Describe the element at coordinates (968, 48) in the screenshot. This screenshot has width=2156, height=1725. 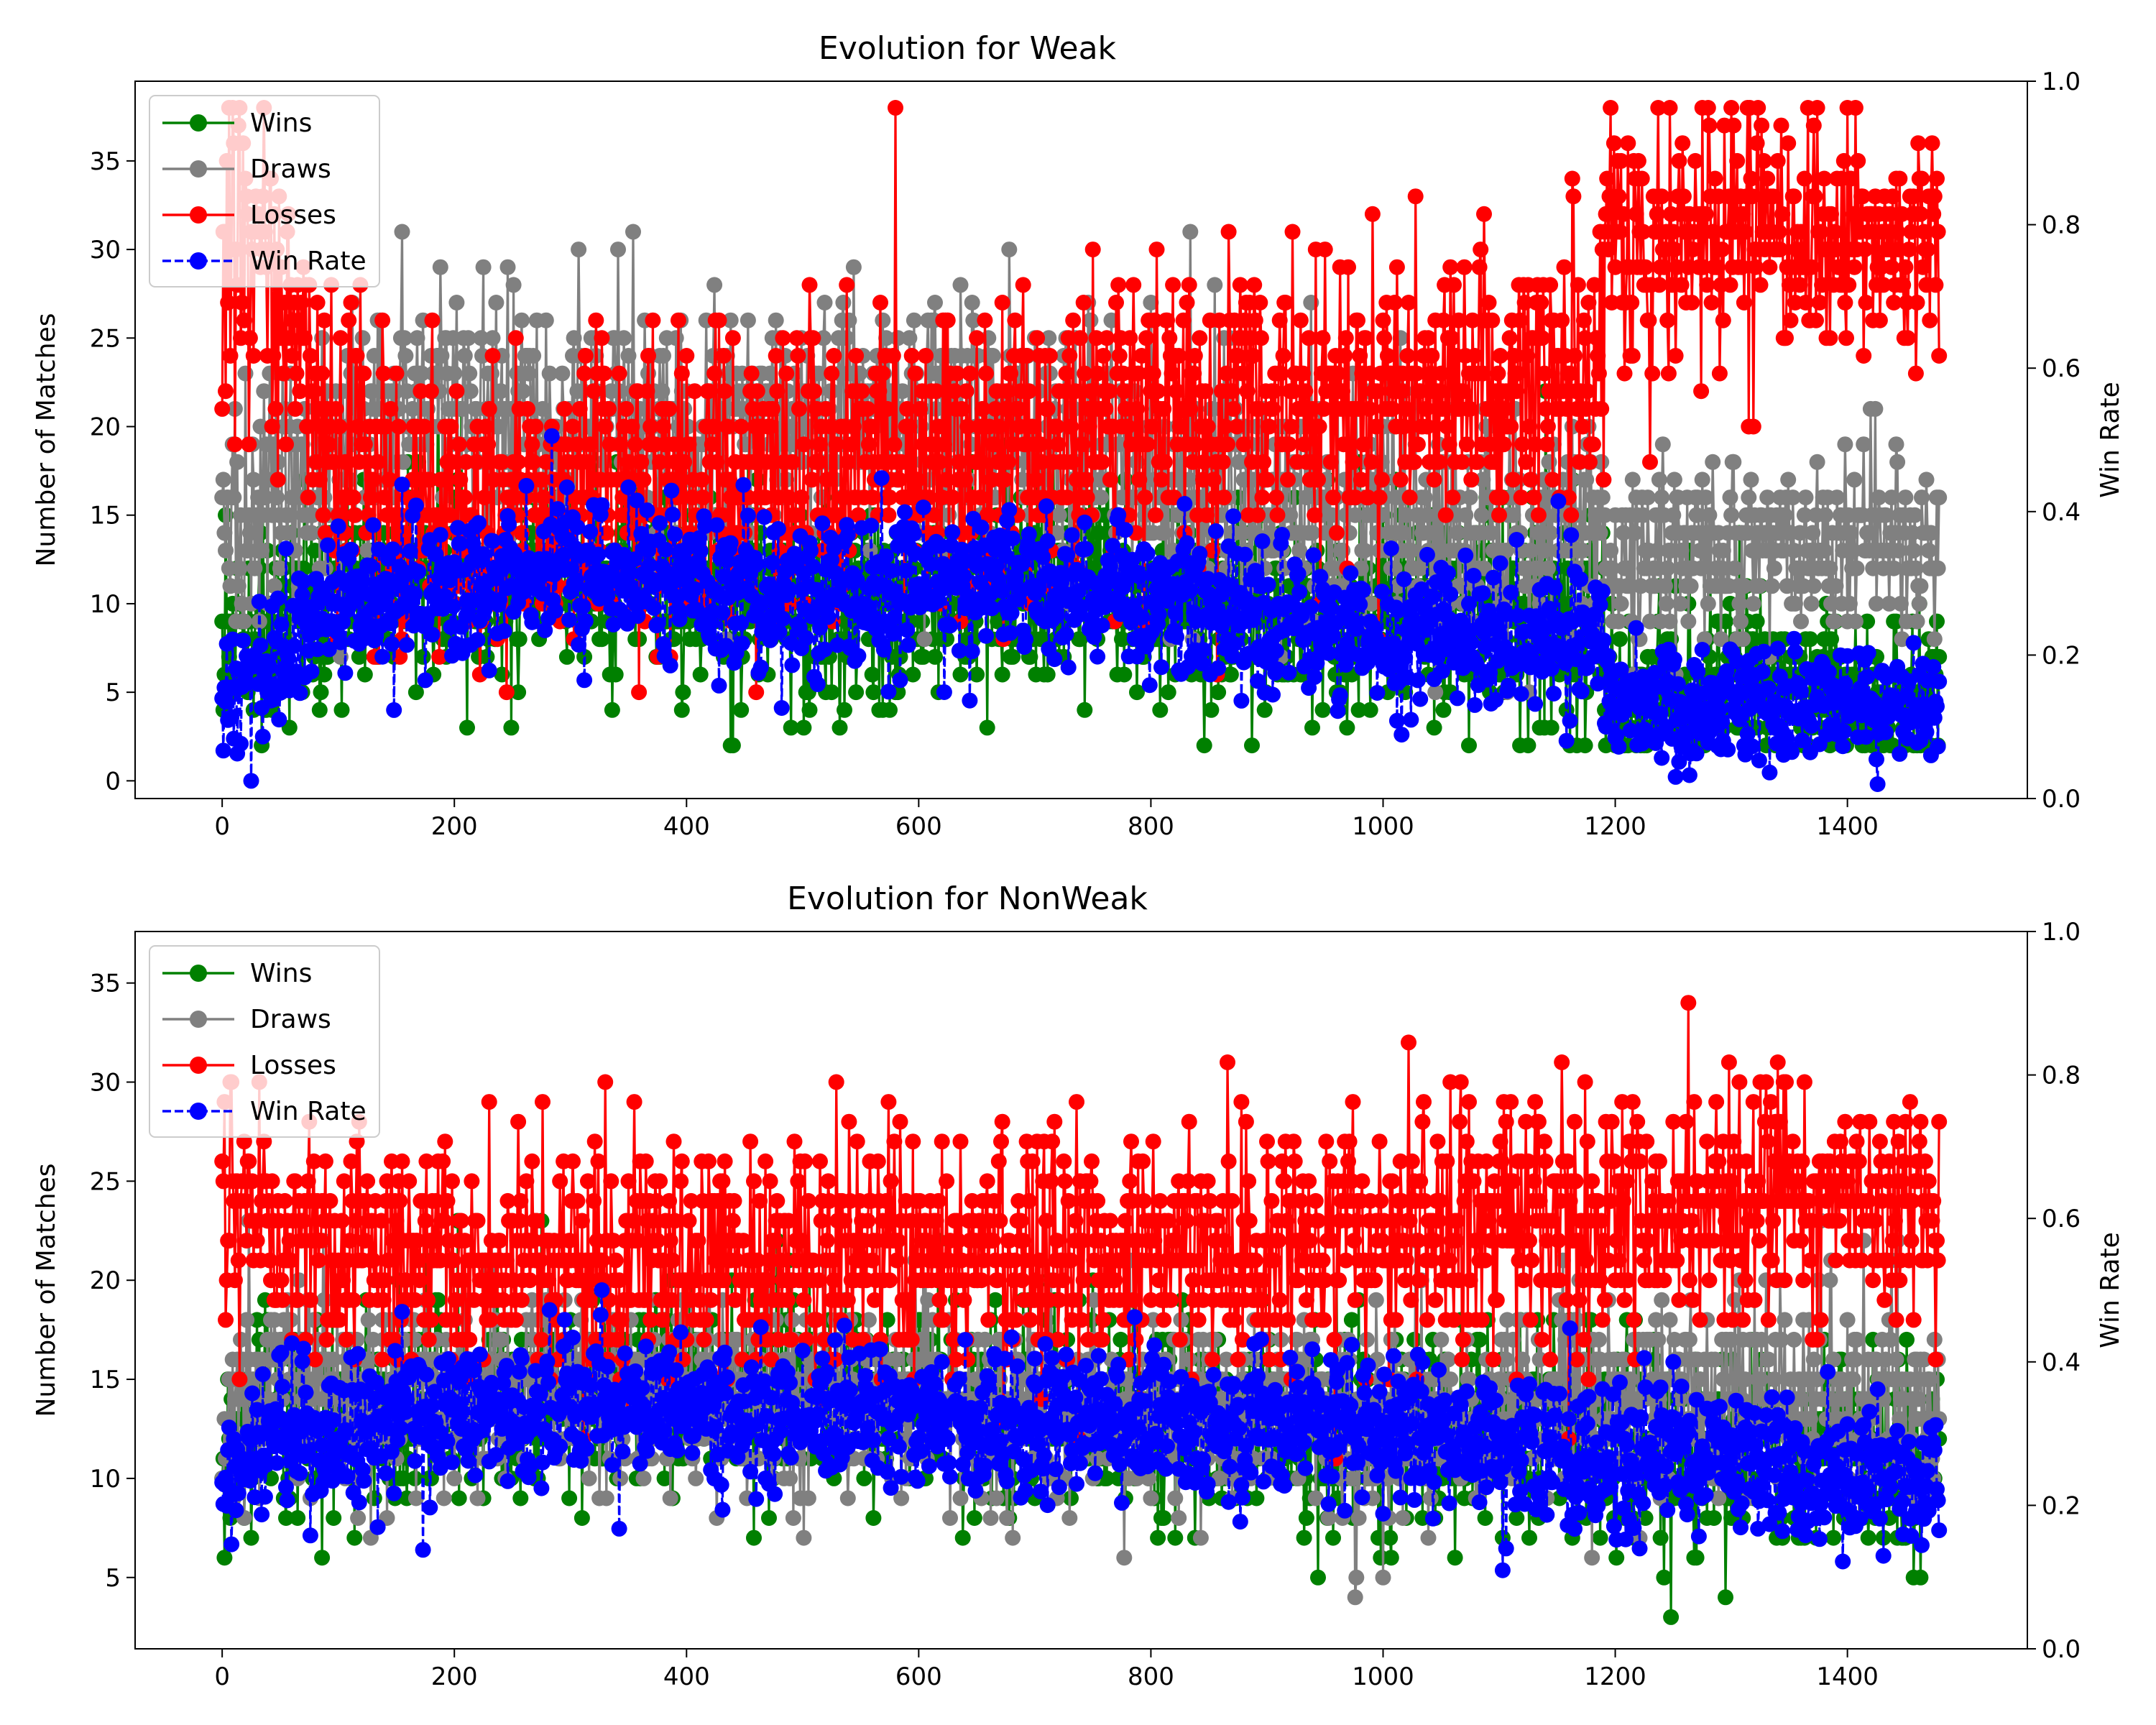
I see `chart-title: Evolution for Weak` at that location.